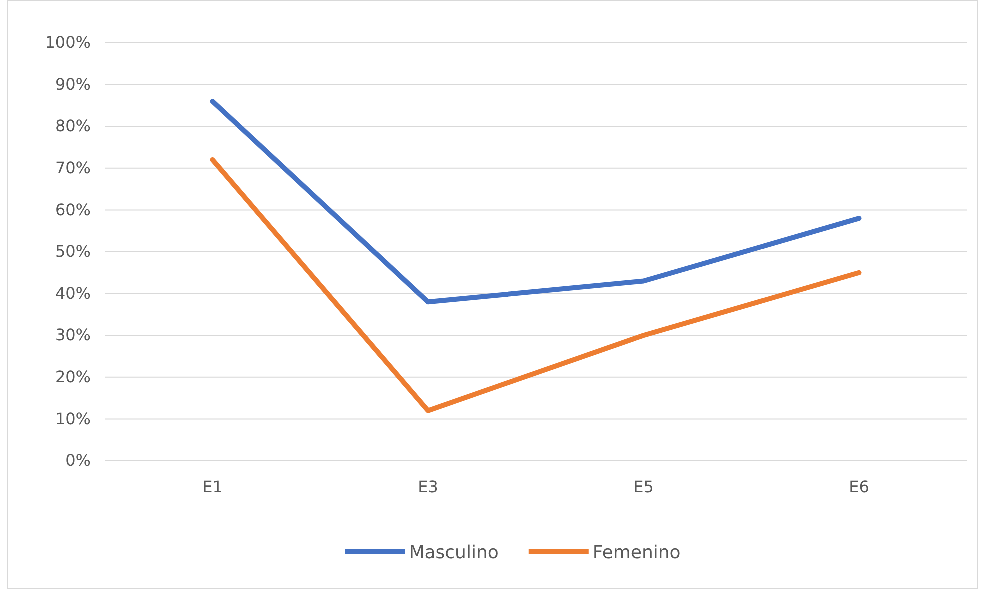  What do you see at coordinates (73, 84) in the screenshot?
I see `y-tick-label: 90%` at bounding box center [73, 84].